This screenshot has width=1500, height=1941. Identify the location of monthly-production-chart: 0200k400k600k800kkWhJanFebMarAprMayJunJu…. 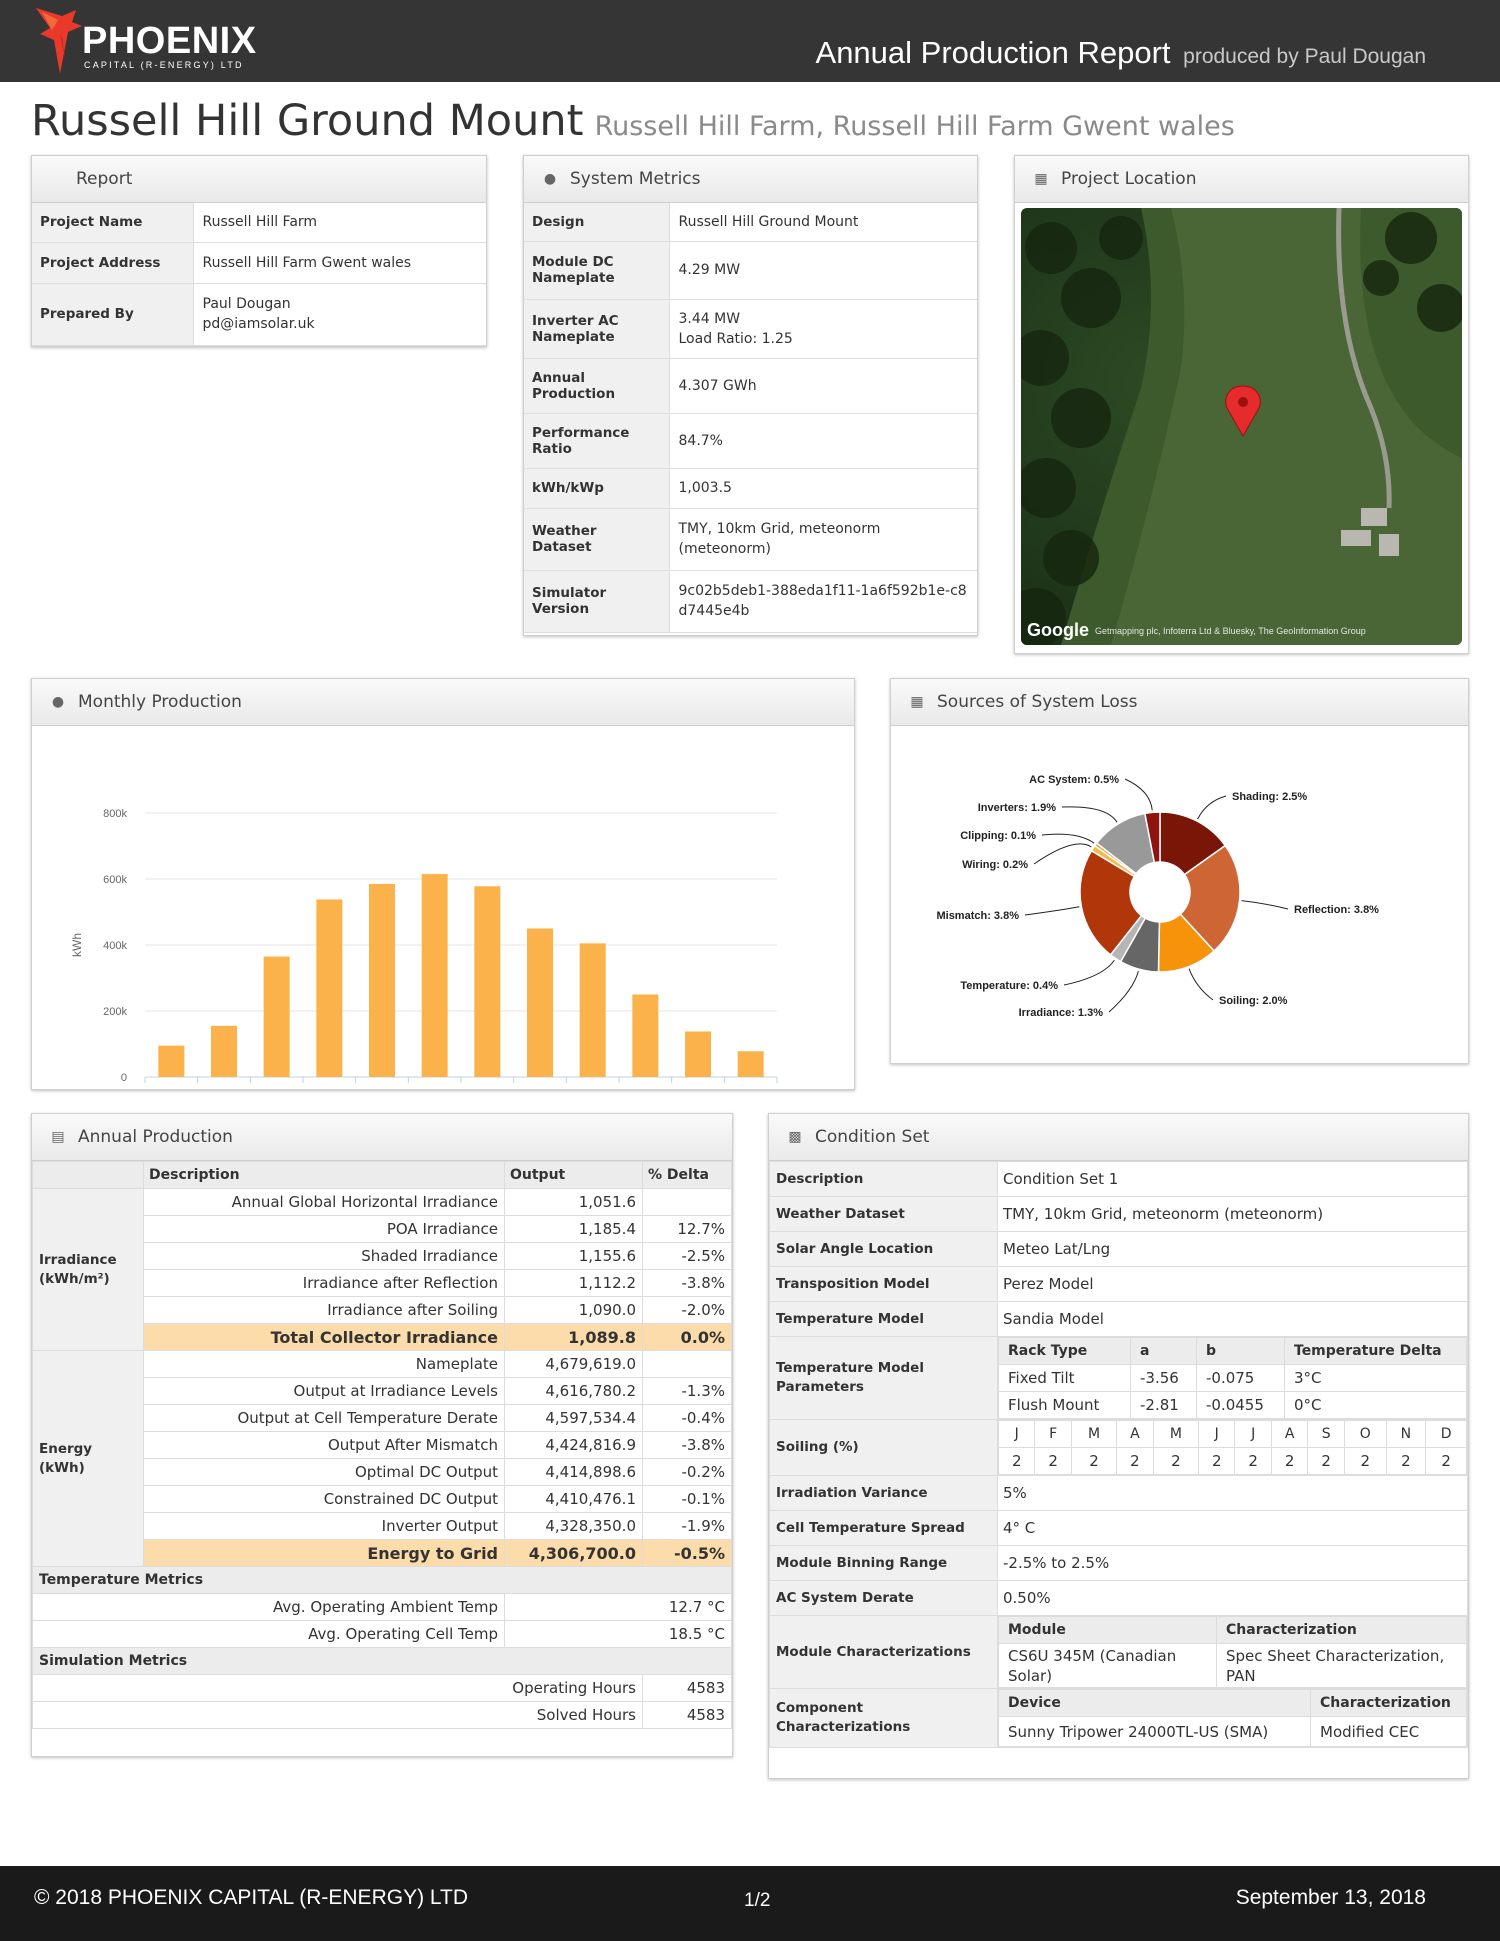
(424, 955).